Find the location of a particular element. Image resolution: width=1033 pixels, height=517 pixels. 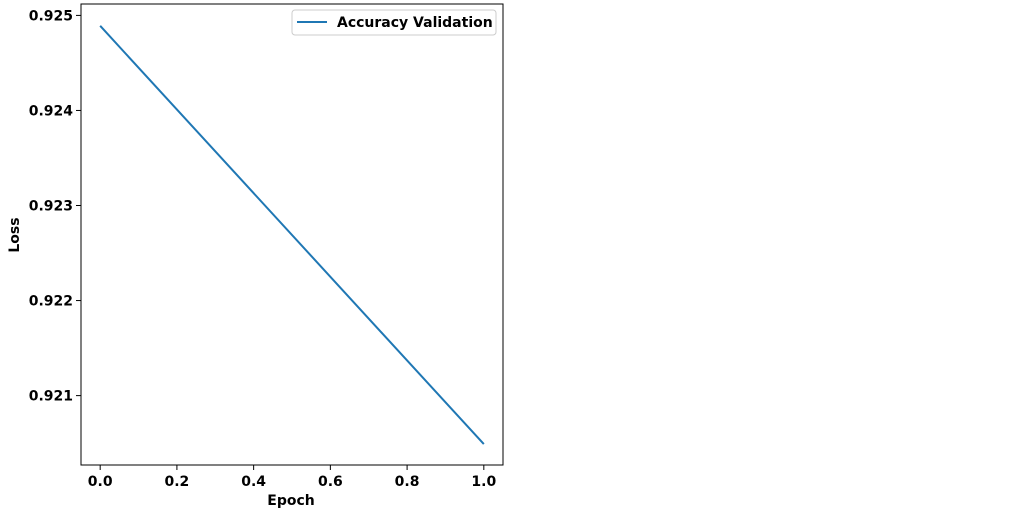

x-tick-label: 0.0 is located at coordinates (100, 482).